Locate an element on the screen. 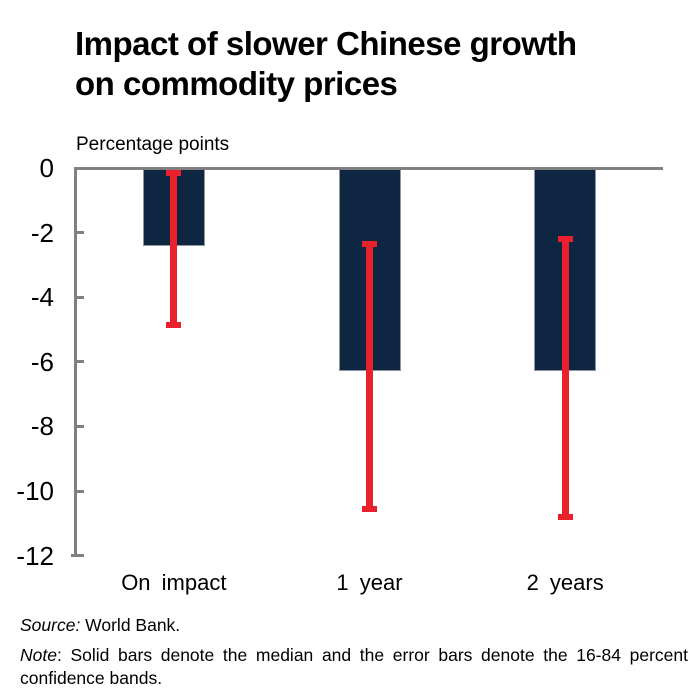 This screenshot has height=698, width=699. category-label: 1 year is located at coordinates (369, 582).